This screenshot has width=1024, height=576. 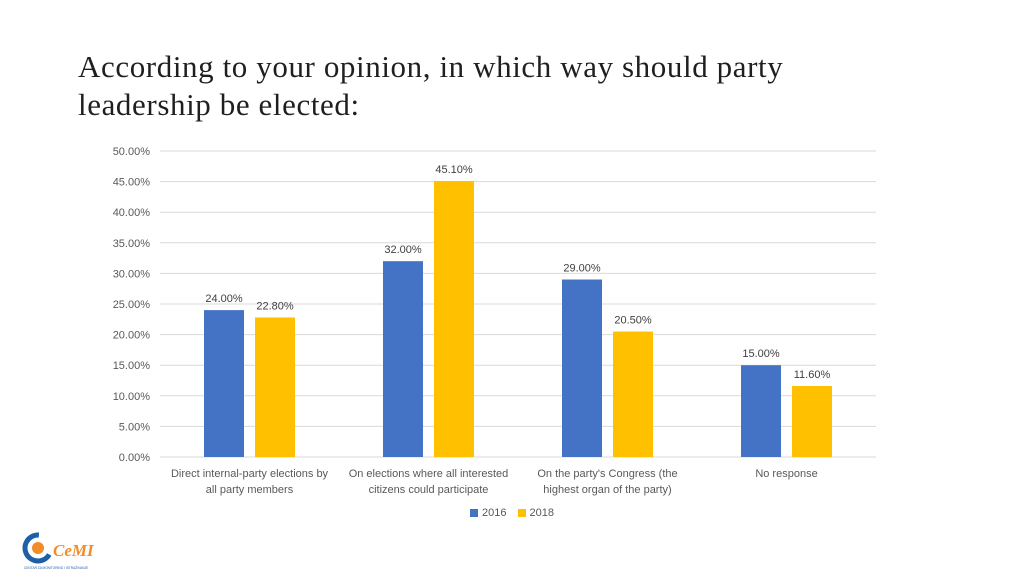 What do you see at coordinates (582, 269) in the screenshot?
I see `data-label-2016: 29.00%` at bounding box center [582, 269].